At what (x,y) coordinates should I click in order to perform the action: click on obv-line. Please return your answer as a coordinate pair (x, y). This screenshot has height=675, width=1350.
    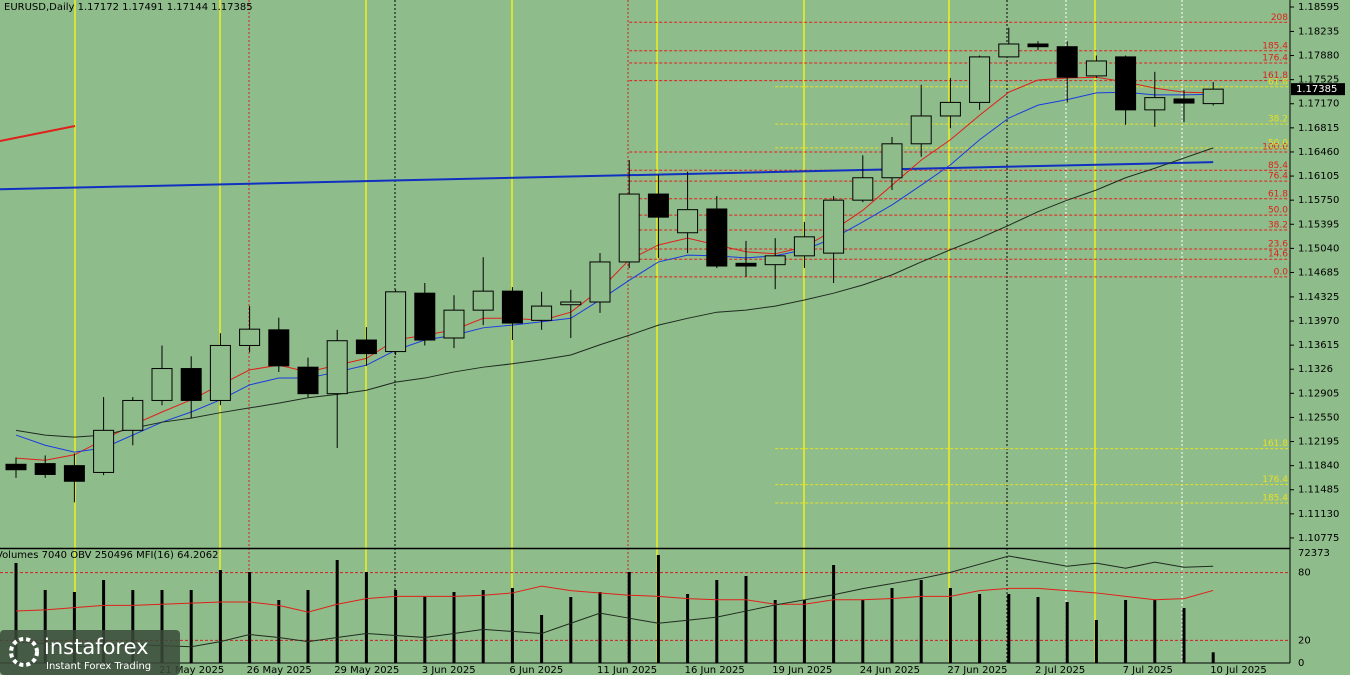
    Looking at the image, I should click on (614, 601).